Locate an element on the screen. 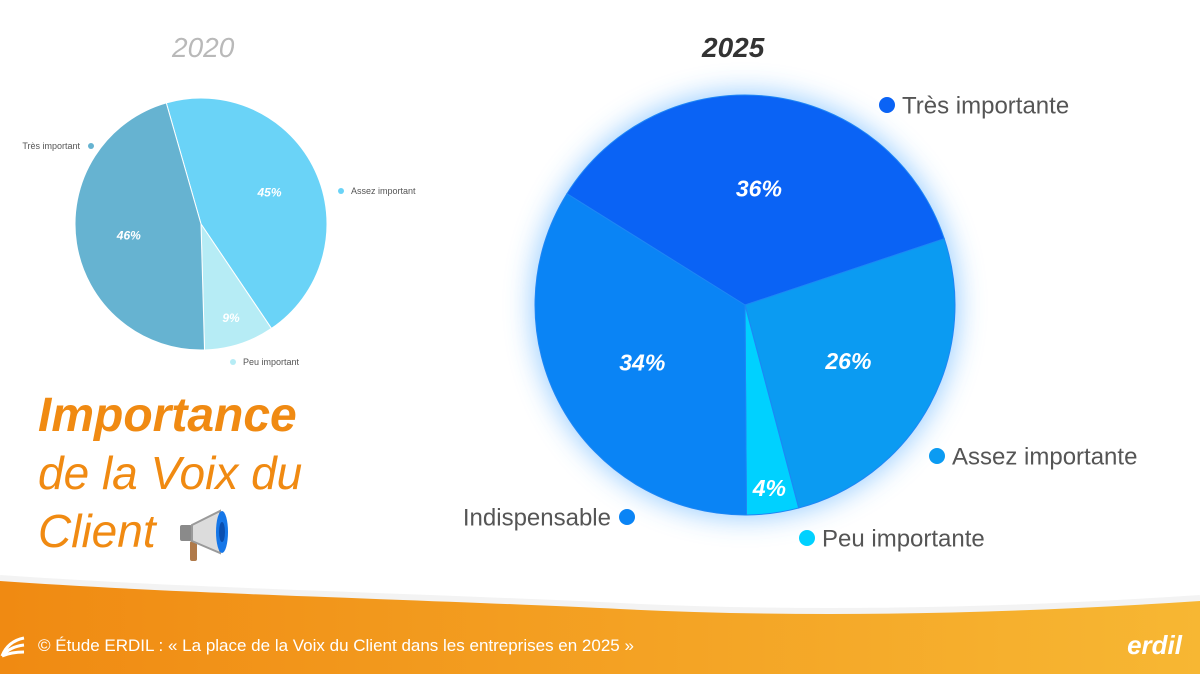  legend-2025-peu-importante: Peu importante is located at coordinates (892, 538).